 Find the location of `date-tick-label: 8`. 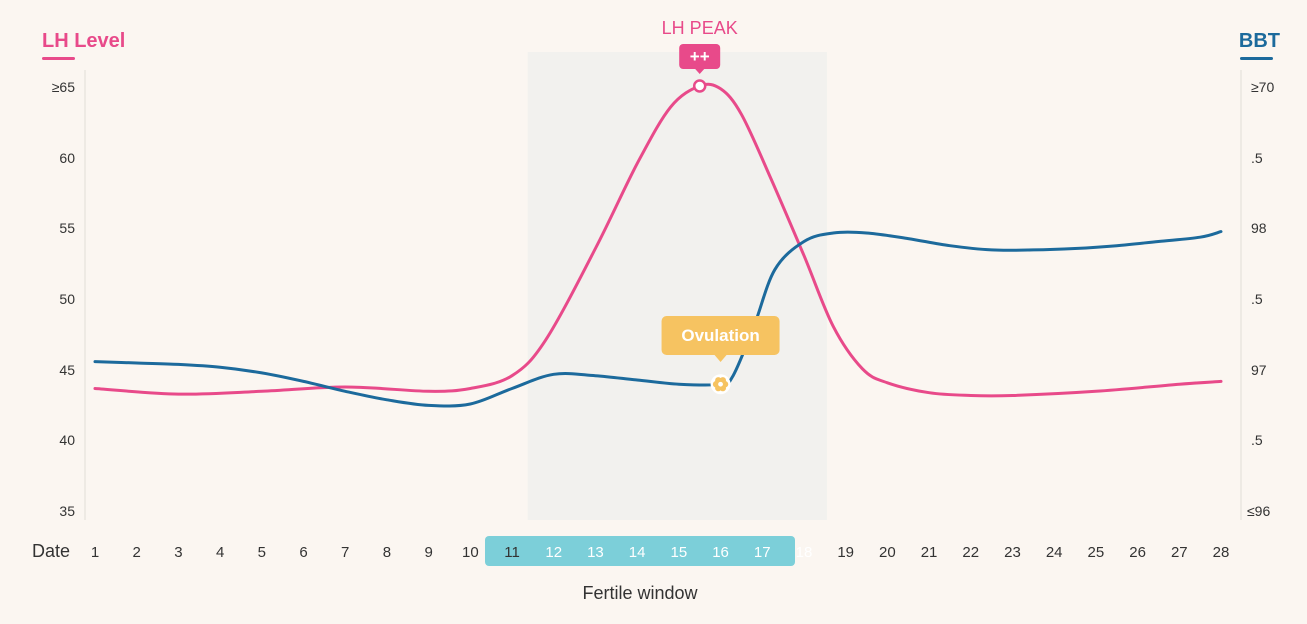

date-tick-label: 8 is located at coordinates (387, 552).